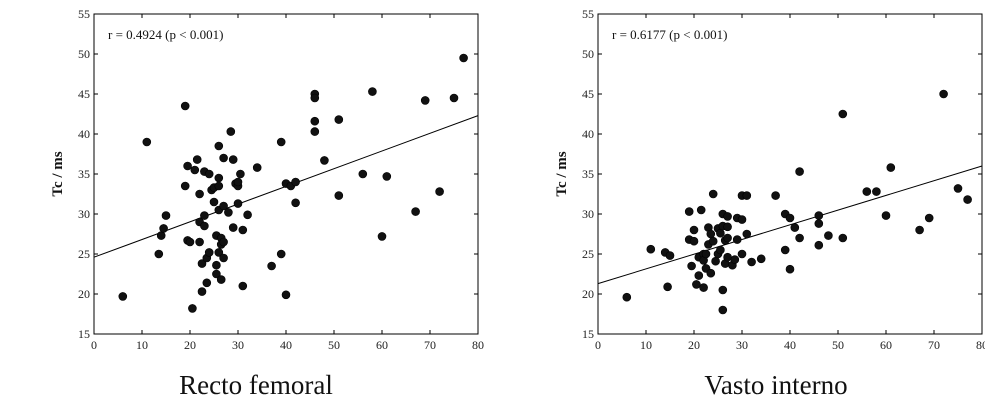  What do you see at coordinates (165, 34) in the screenshot?
I see `correlation-annotation: r = 0.4924 (p < 0.001)` at bounding box center [165, 34].